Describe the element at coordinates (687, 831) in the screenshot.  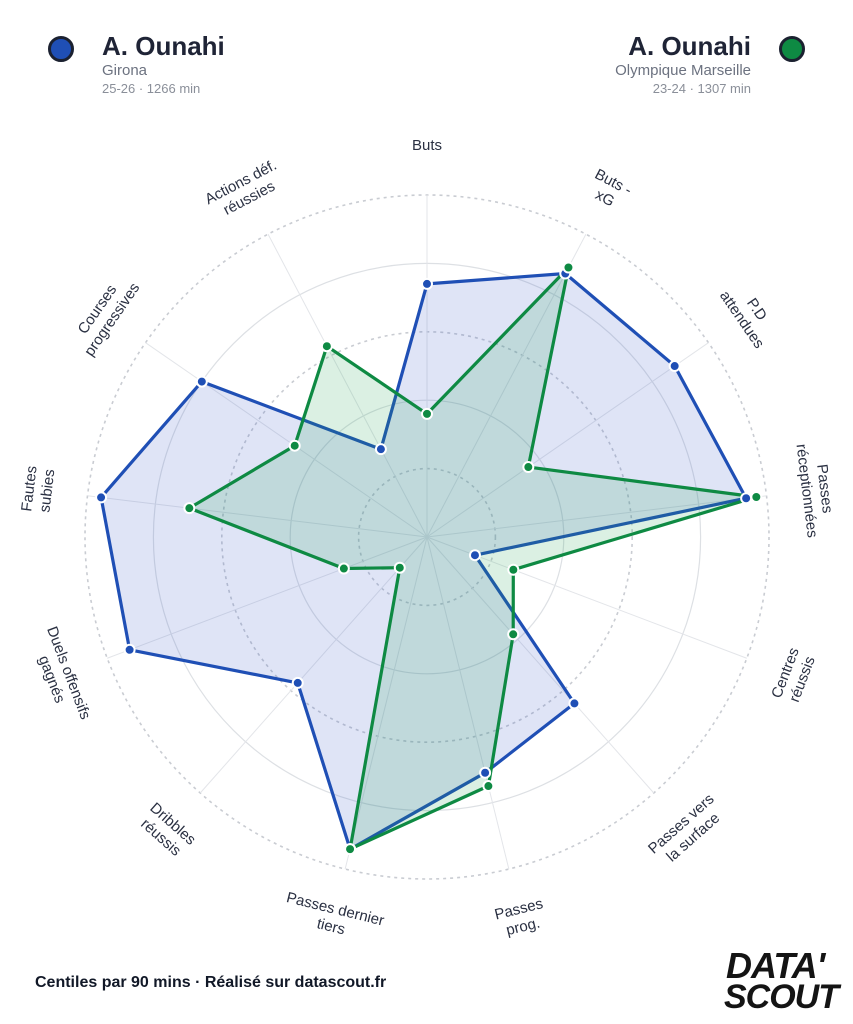
I see `axis-label: Passes versla surface` at that location.